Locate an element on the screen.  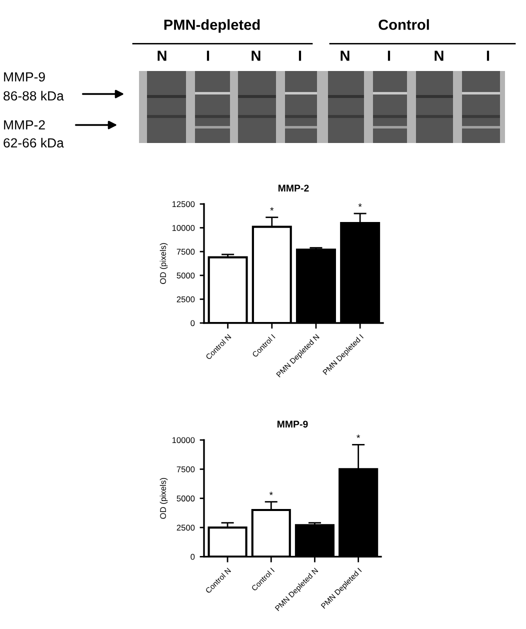
text: MMP-2 is located at coordinates (24, 125).